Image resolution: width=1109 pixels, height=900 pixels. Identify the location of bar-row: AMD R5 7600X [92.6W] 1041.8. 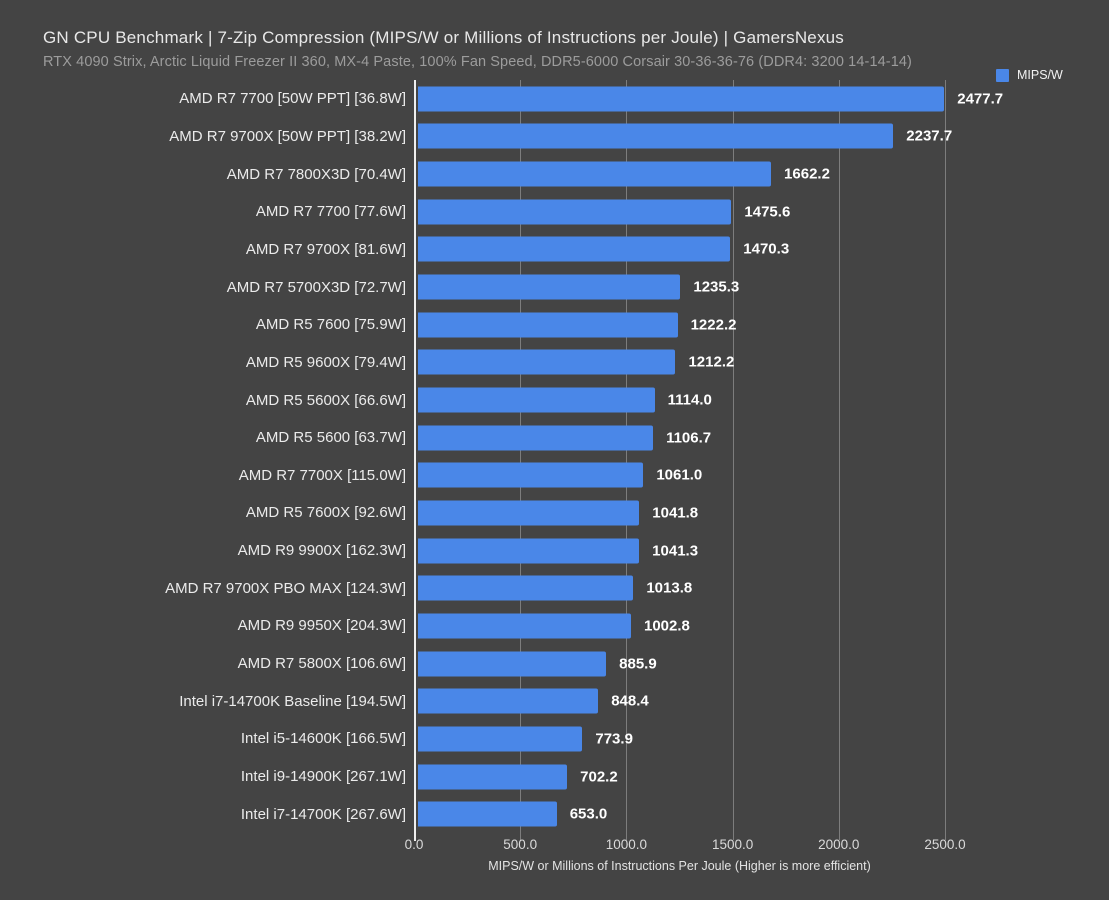
(554, 513).